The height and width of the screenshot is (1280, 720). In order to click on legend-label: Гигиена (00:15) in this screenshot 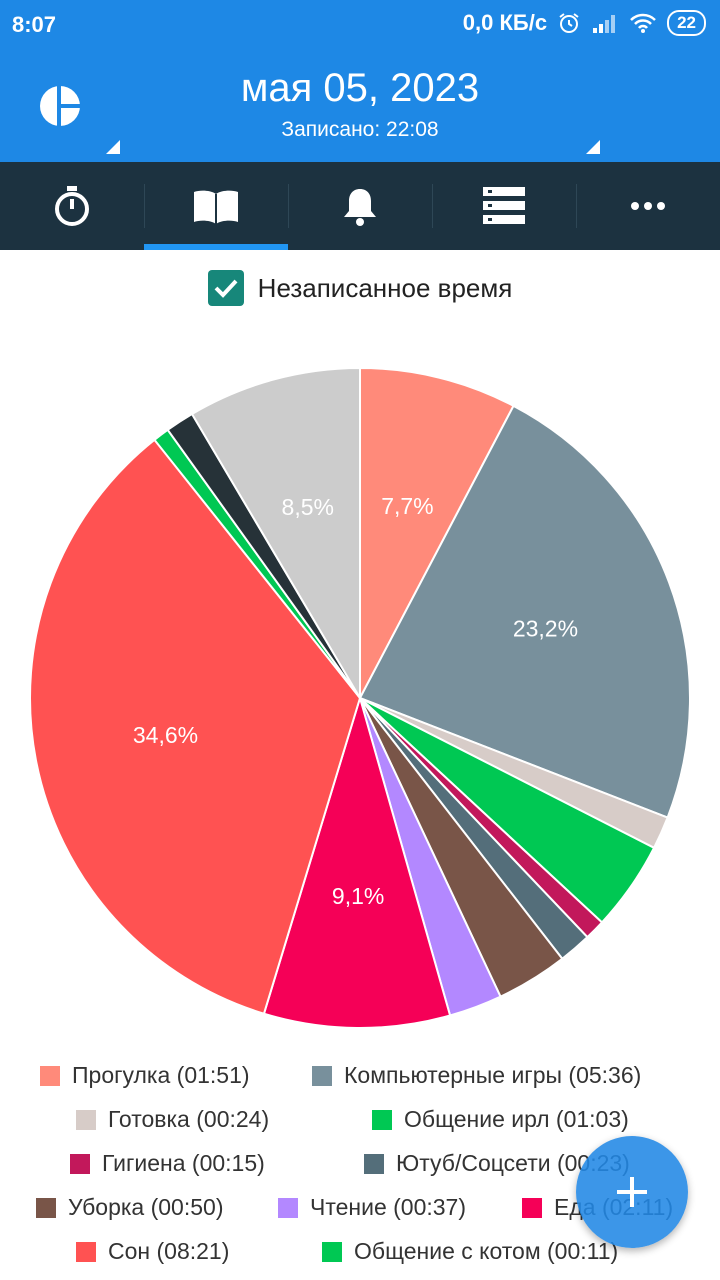, I will do `click(183, 1163)`.